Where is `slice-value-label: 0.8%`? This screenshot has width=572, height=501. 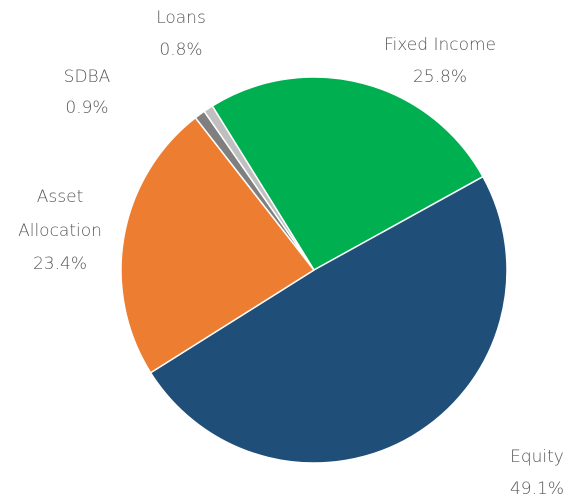 slice-value-label: 0.8% is located at coordinates (180, 50).